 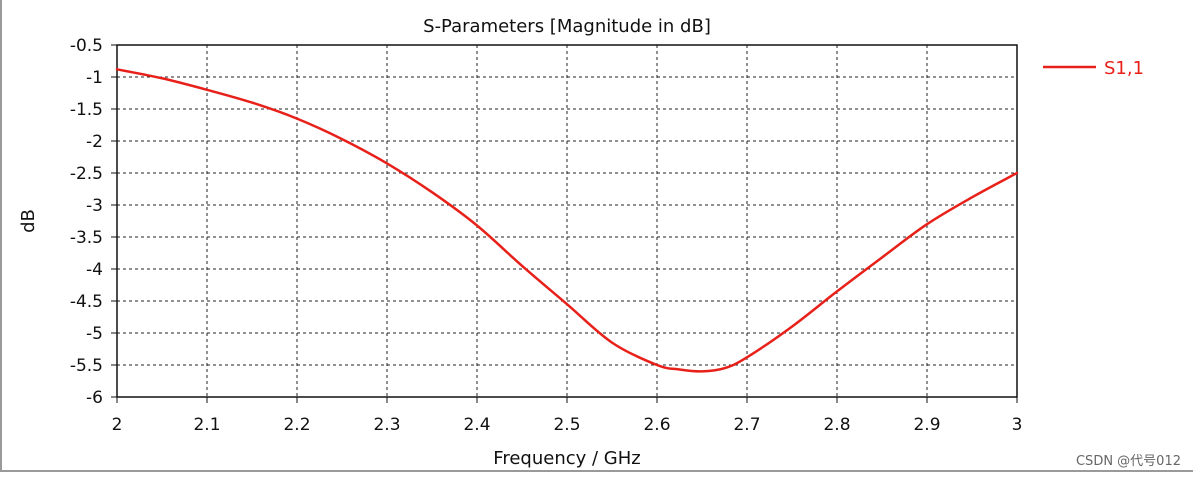 I want to click on x-tick-label: 2.1, so click(x=206, y=425).